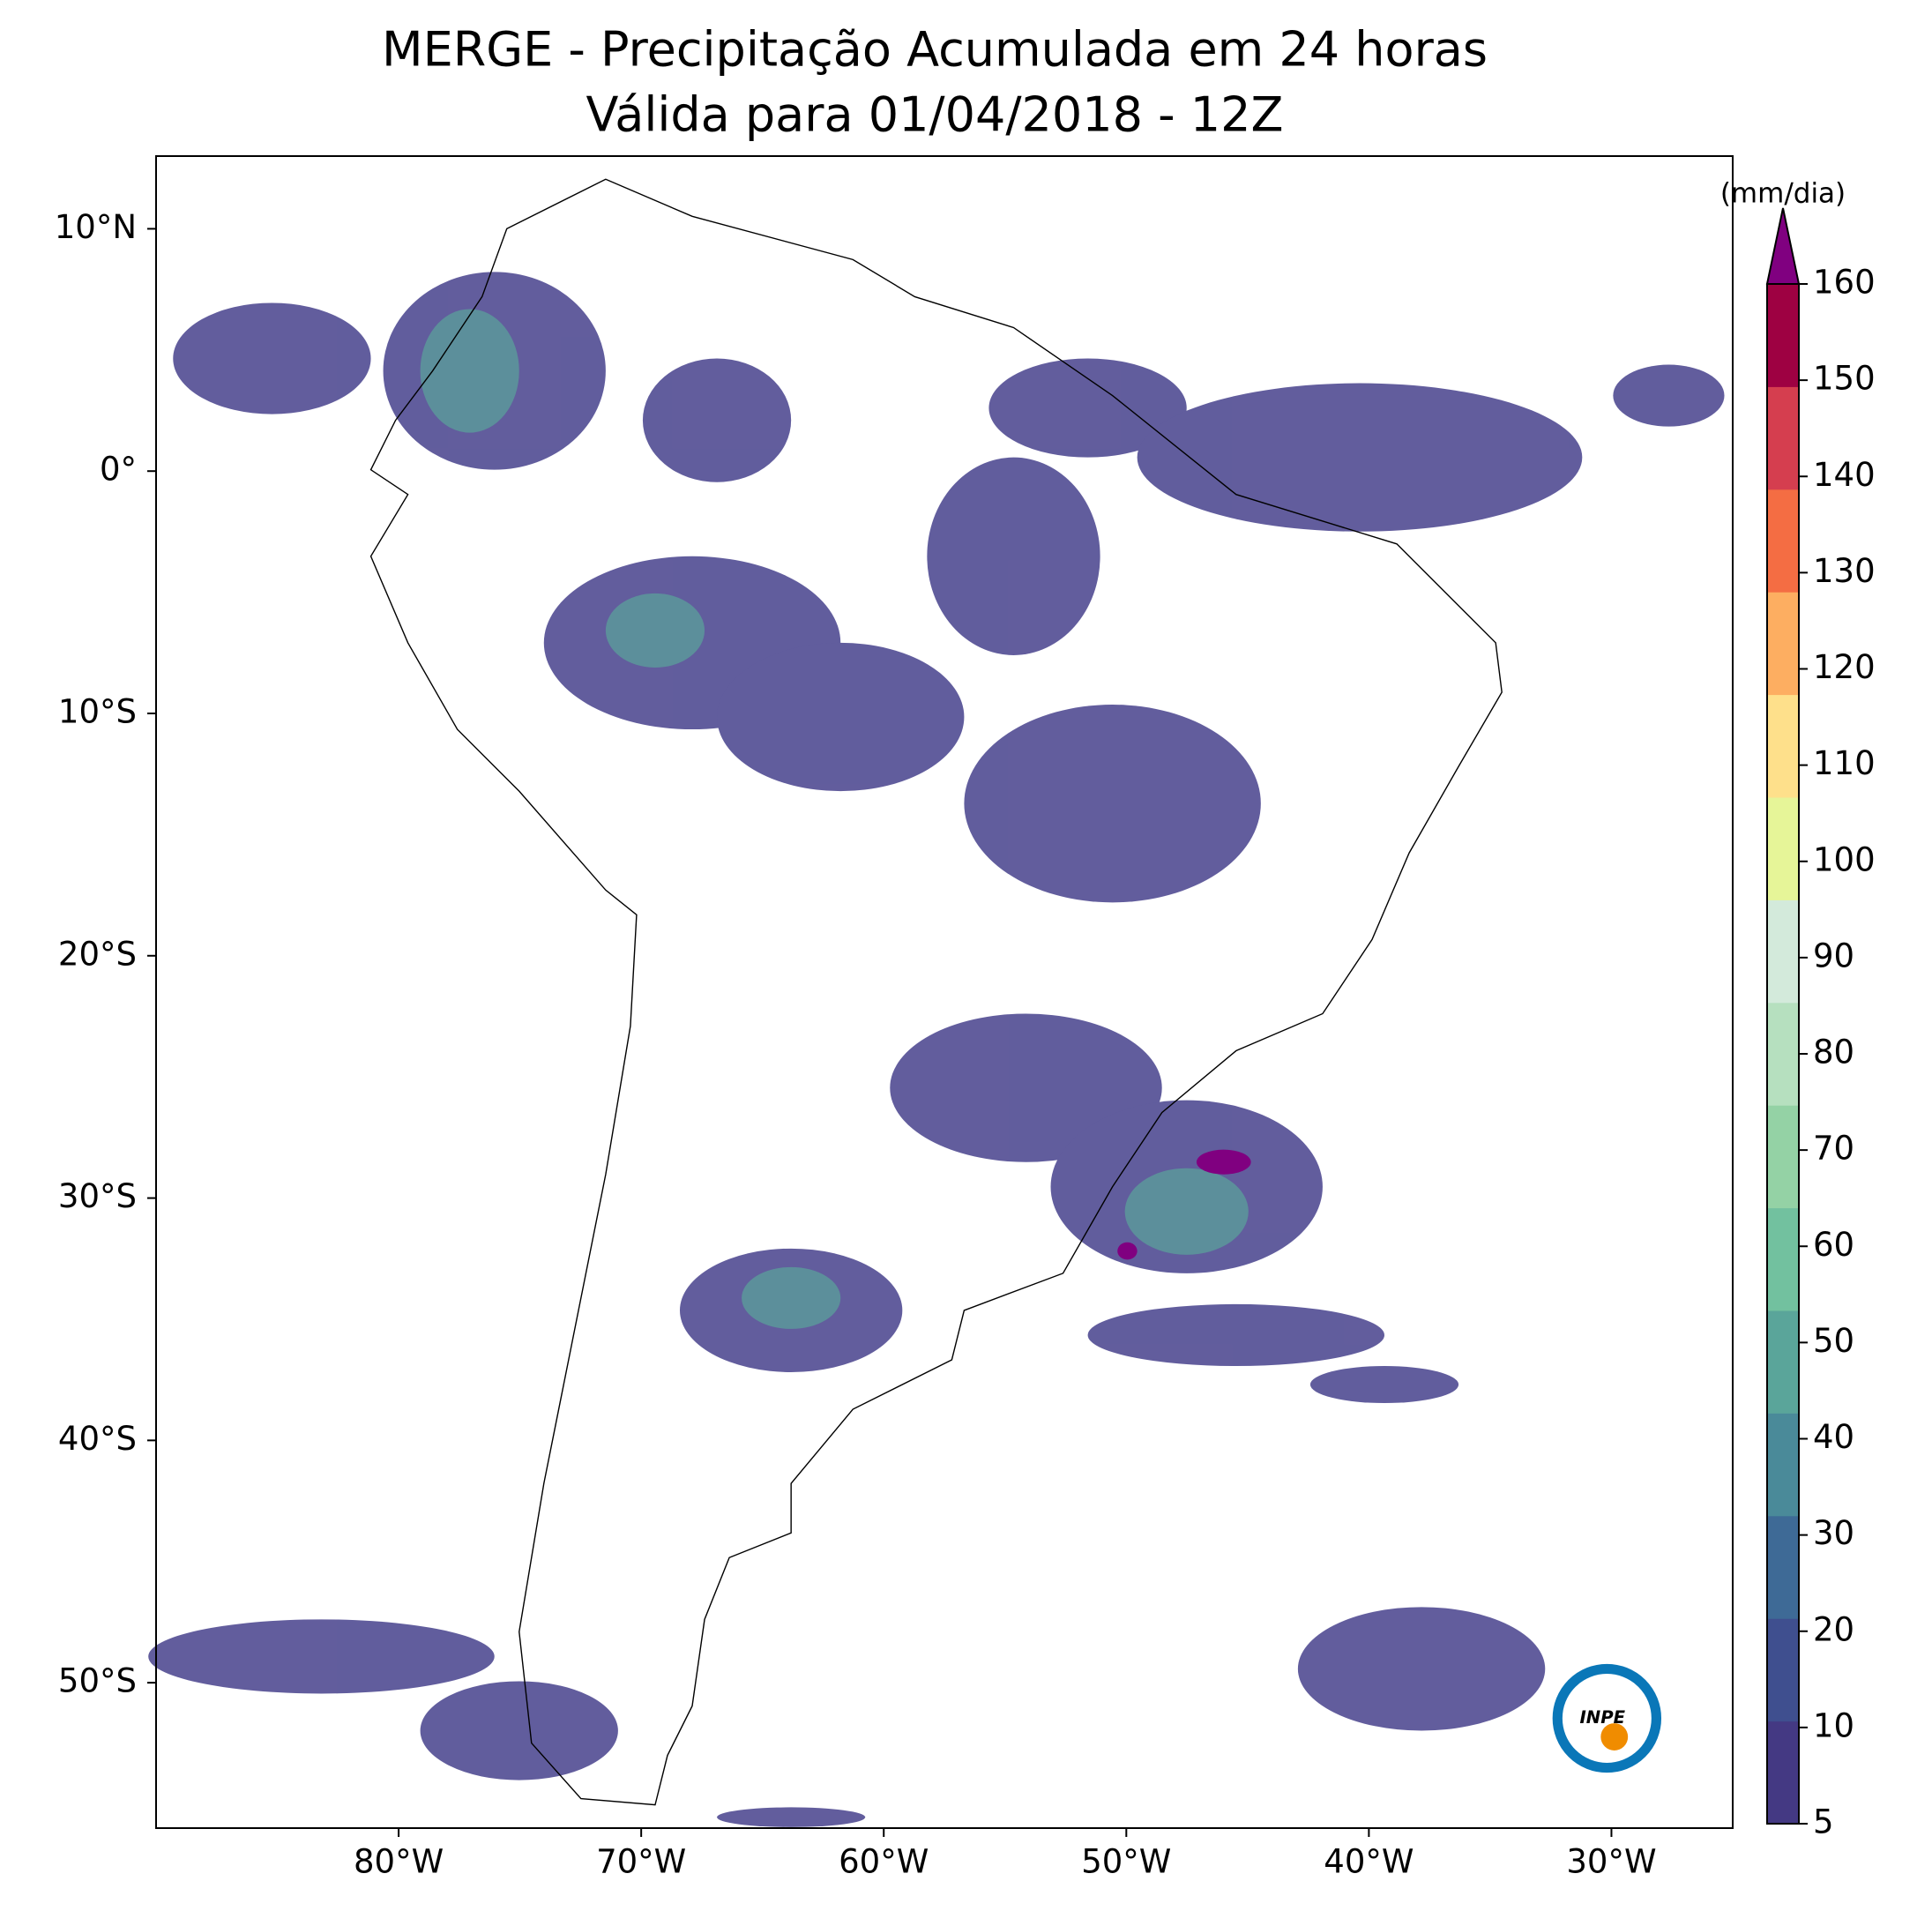  I want to click on colorbar-tick-label: 150, so click(1844, 379).